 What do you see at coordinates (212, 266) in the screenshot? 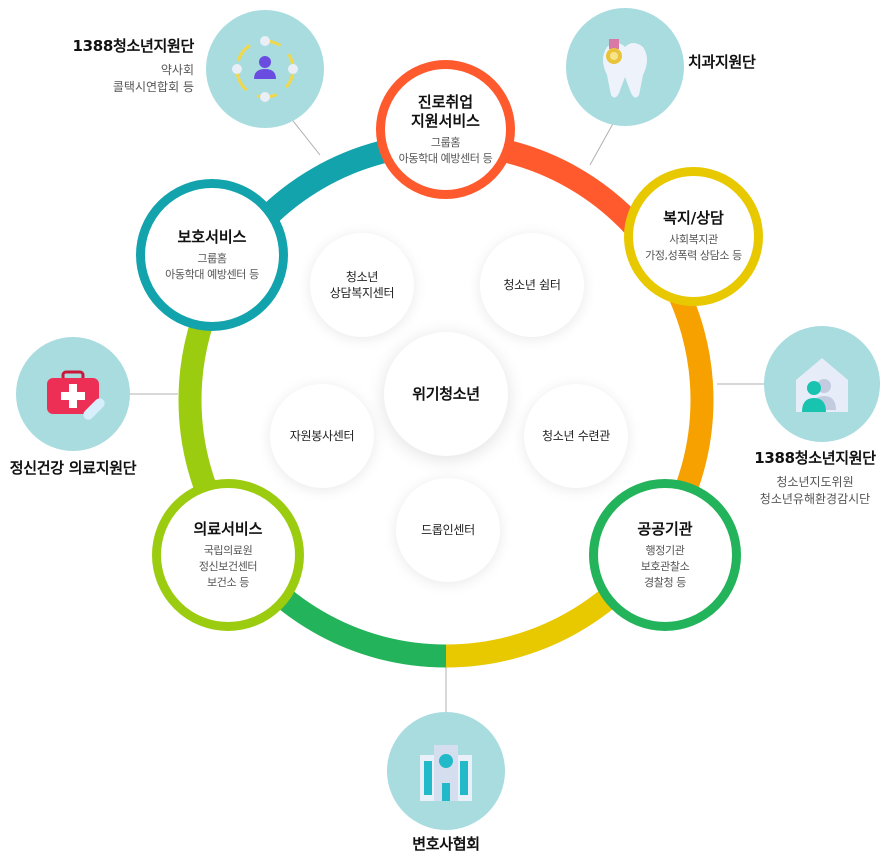
I see `node-protect-sub: 그룹홈 아동학대 예방센터 등` at bounding box center [212, 266].